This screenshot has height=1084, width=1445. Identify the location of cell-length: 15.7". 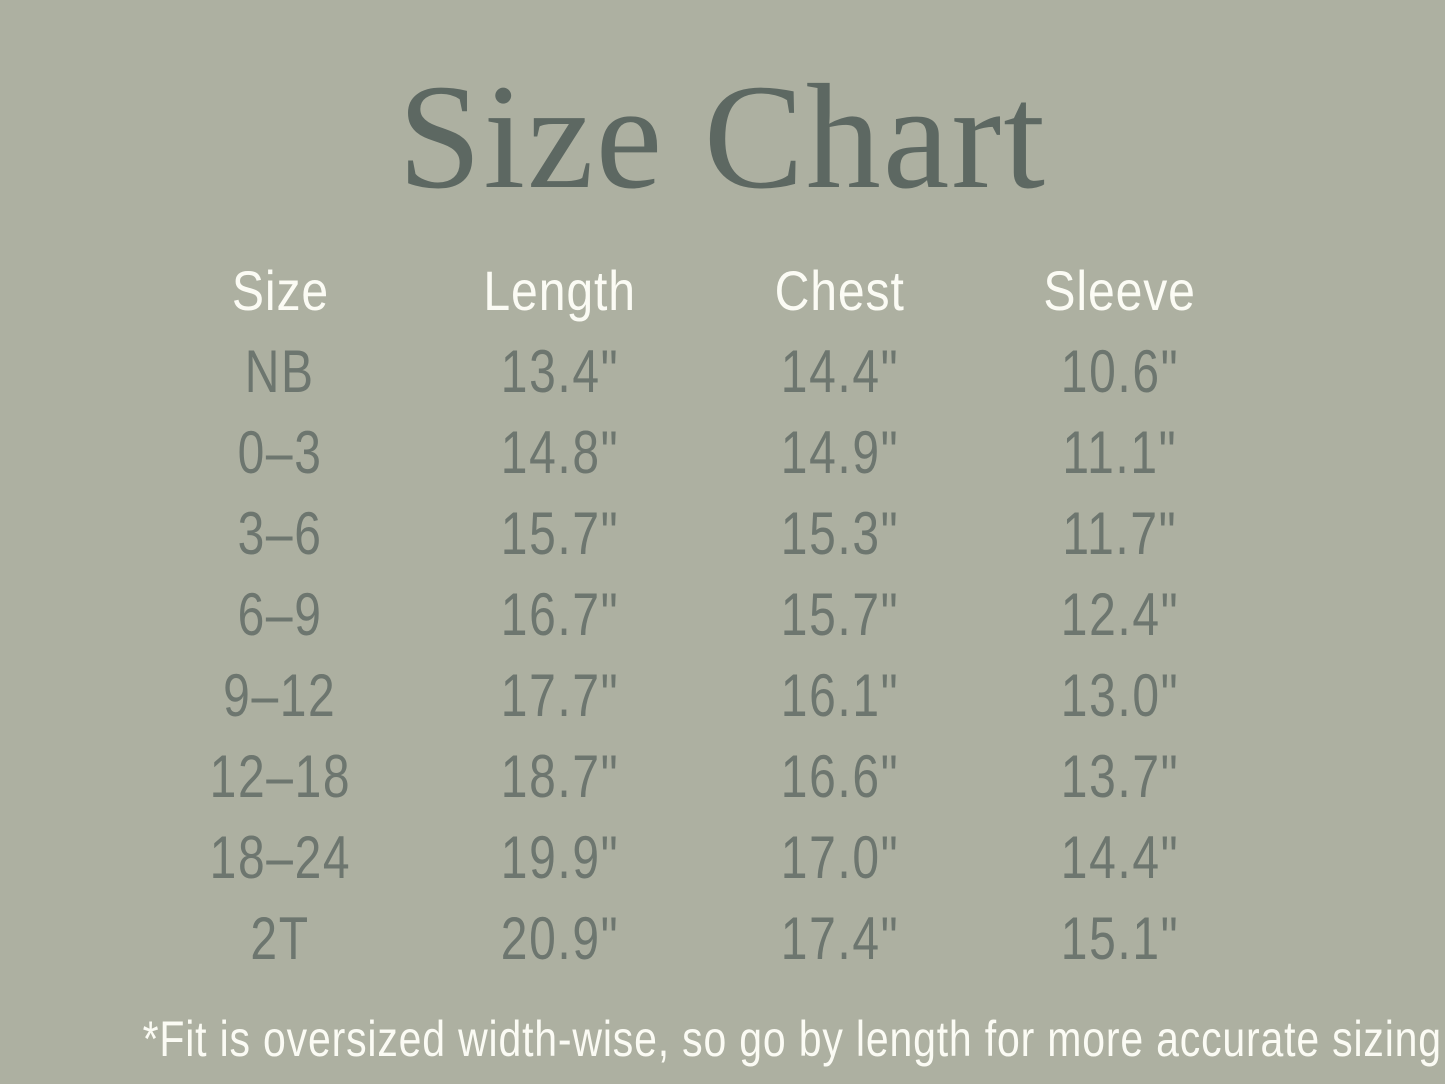
(560, 533).